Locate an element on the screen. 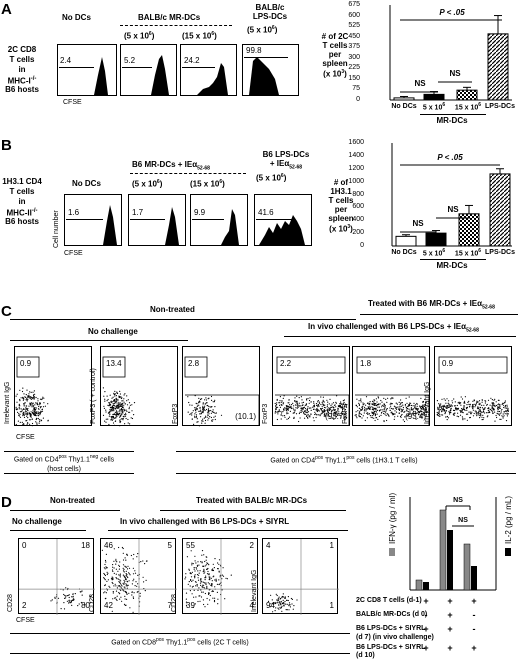 This screenshot has height=660, width=520. quadrant-value: 5 is located at coordinates (169, 545).